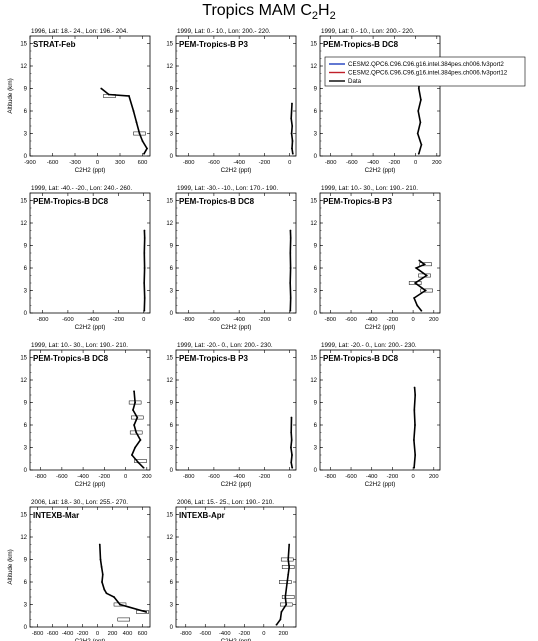  I want to click on x-tick-label: 200, so click(283, 634).